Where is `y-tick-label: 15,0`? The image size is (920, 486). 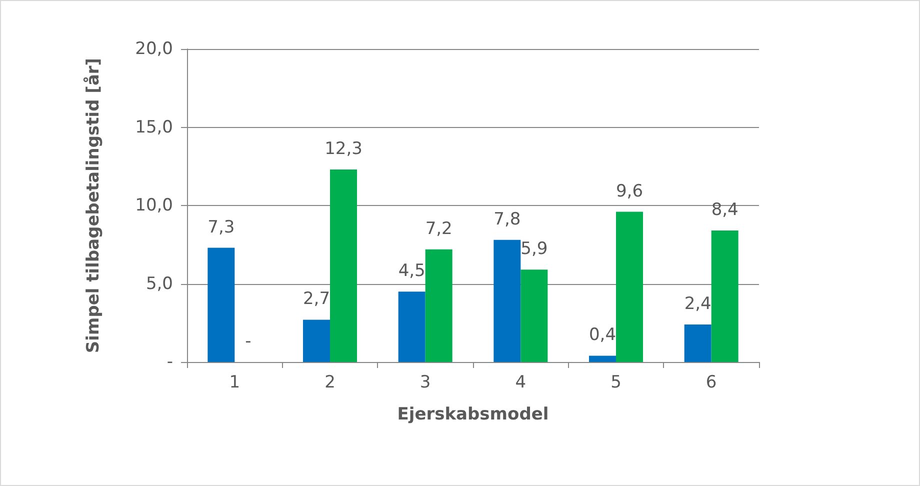 y-tick-label: 15,0 is located at coordinates (154, 127).